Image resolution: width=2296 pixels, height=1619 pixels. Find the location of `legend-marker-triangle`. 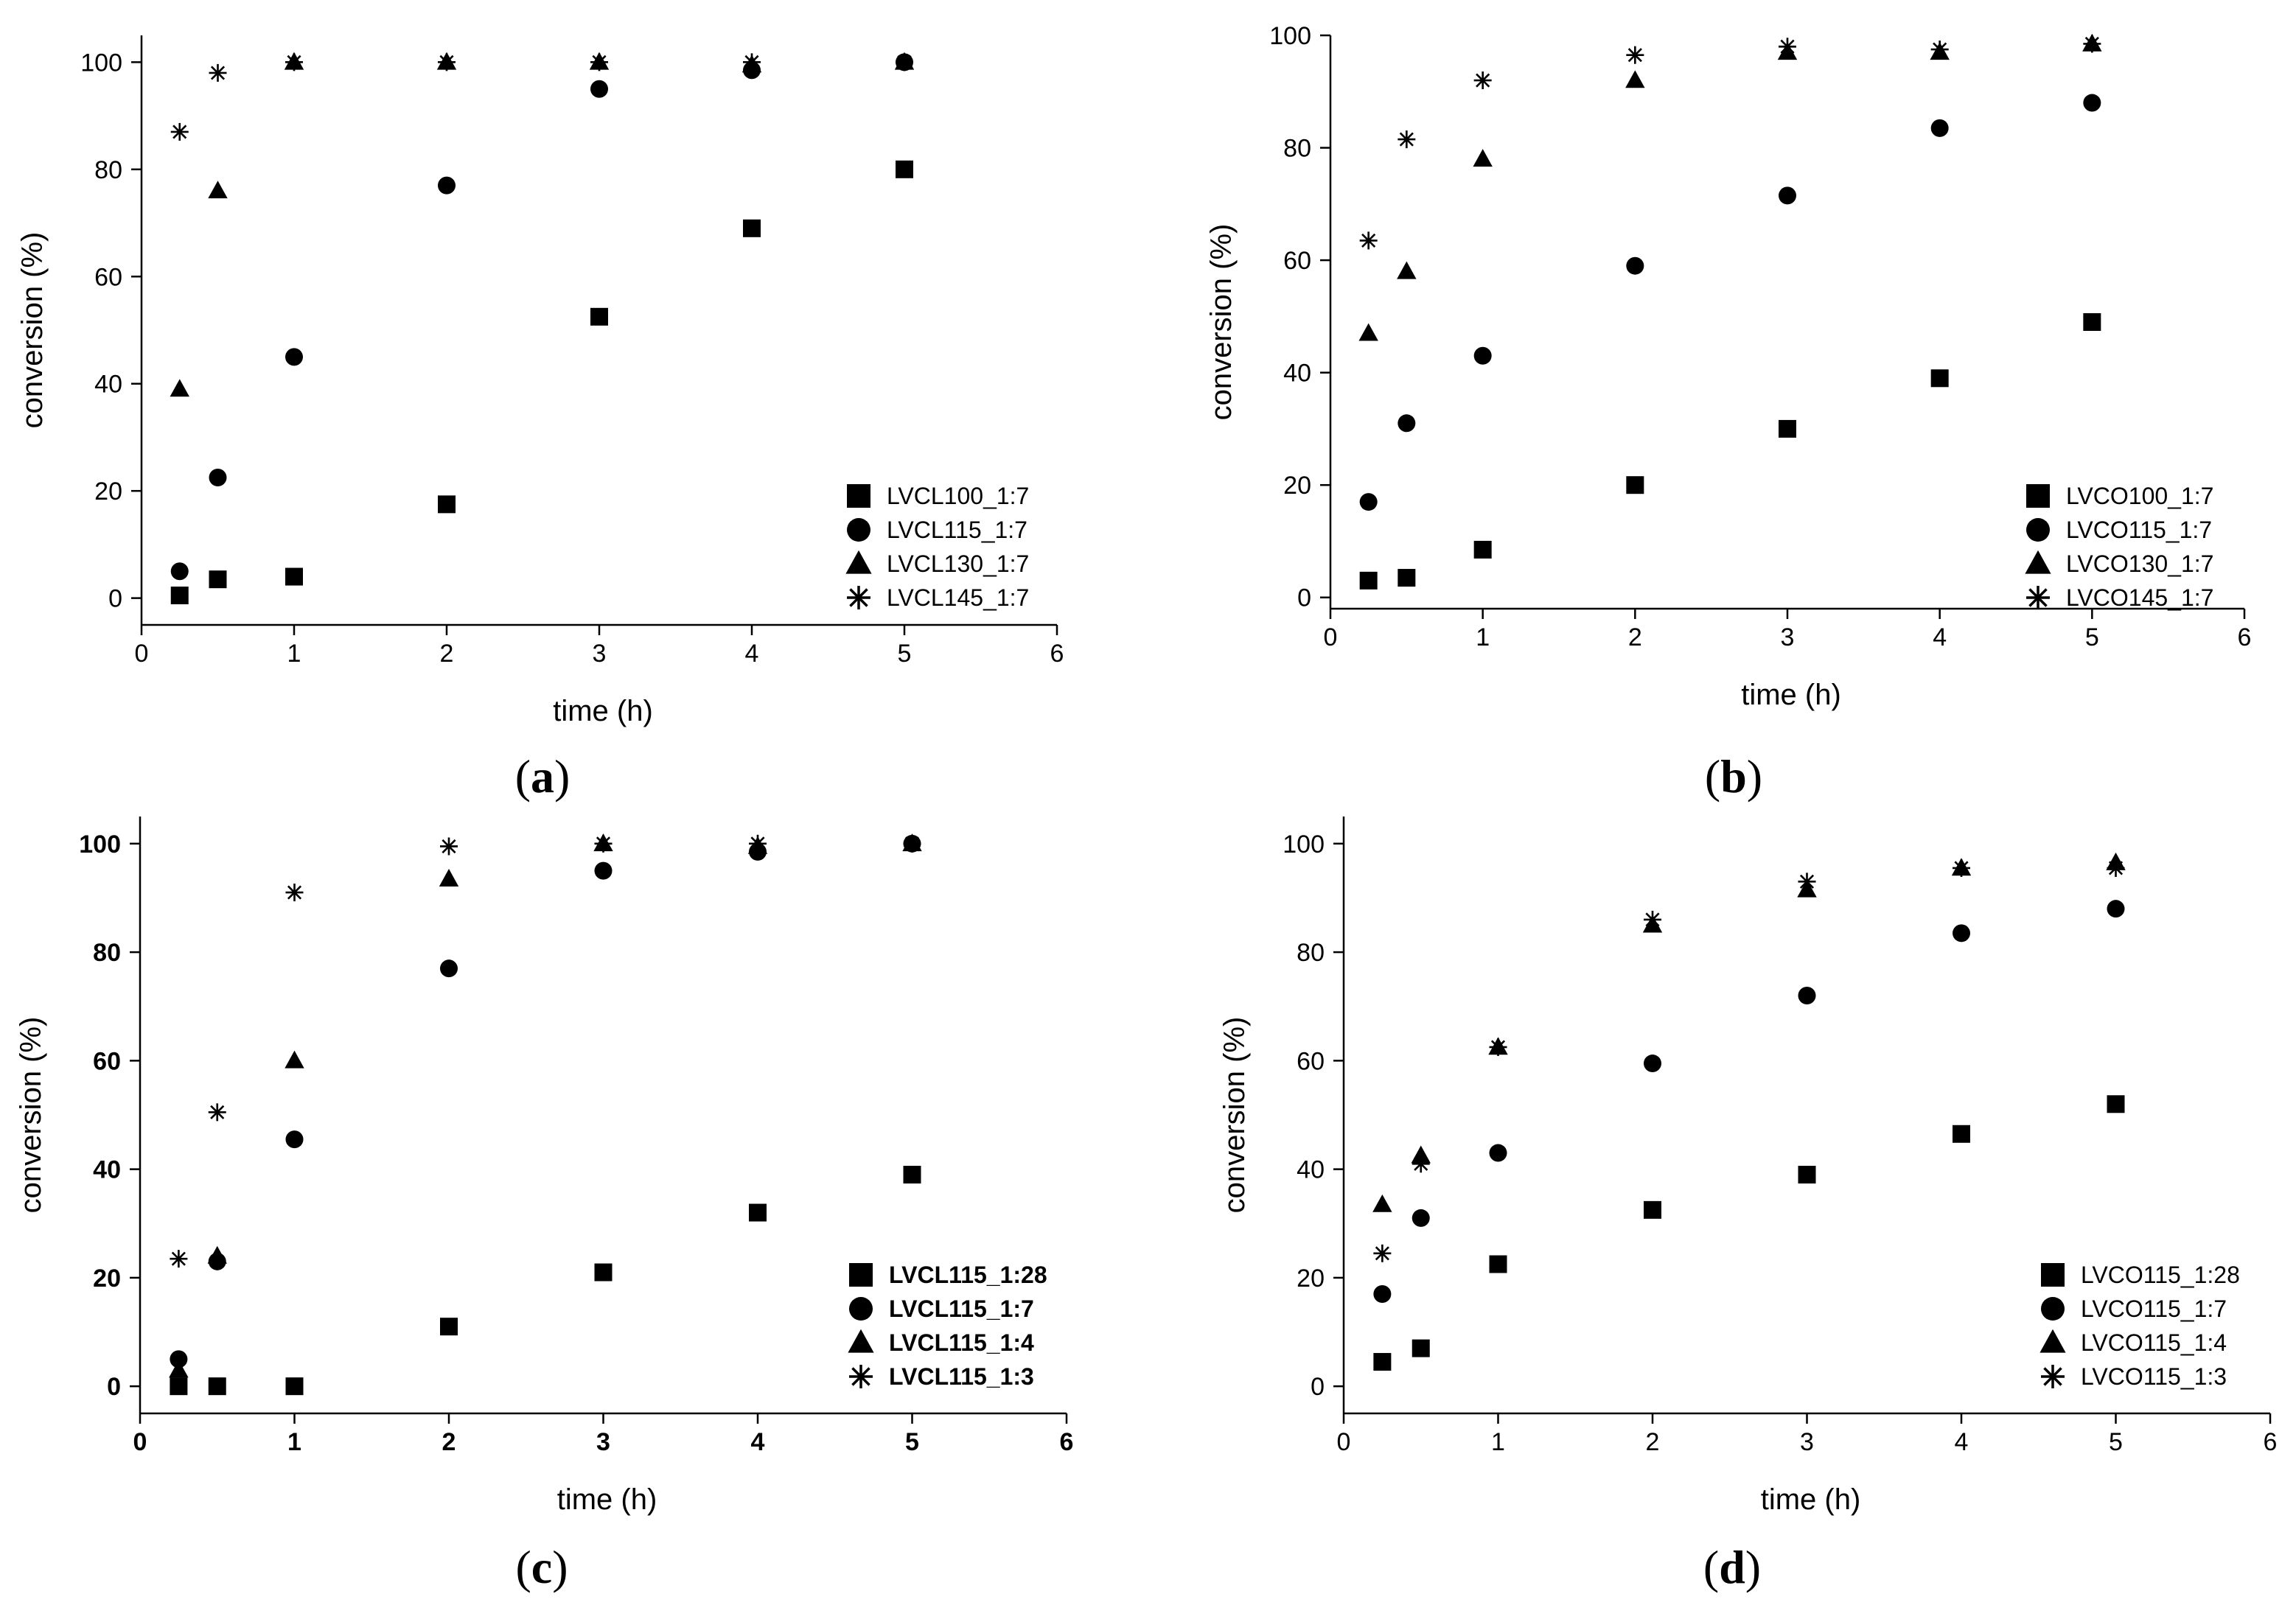

legend-marker-triangle is located at coordinates (861, 1341).